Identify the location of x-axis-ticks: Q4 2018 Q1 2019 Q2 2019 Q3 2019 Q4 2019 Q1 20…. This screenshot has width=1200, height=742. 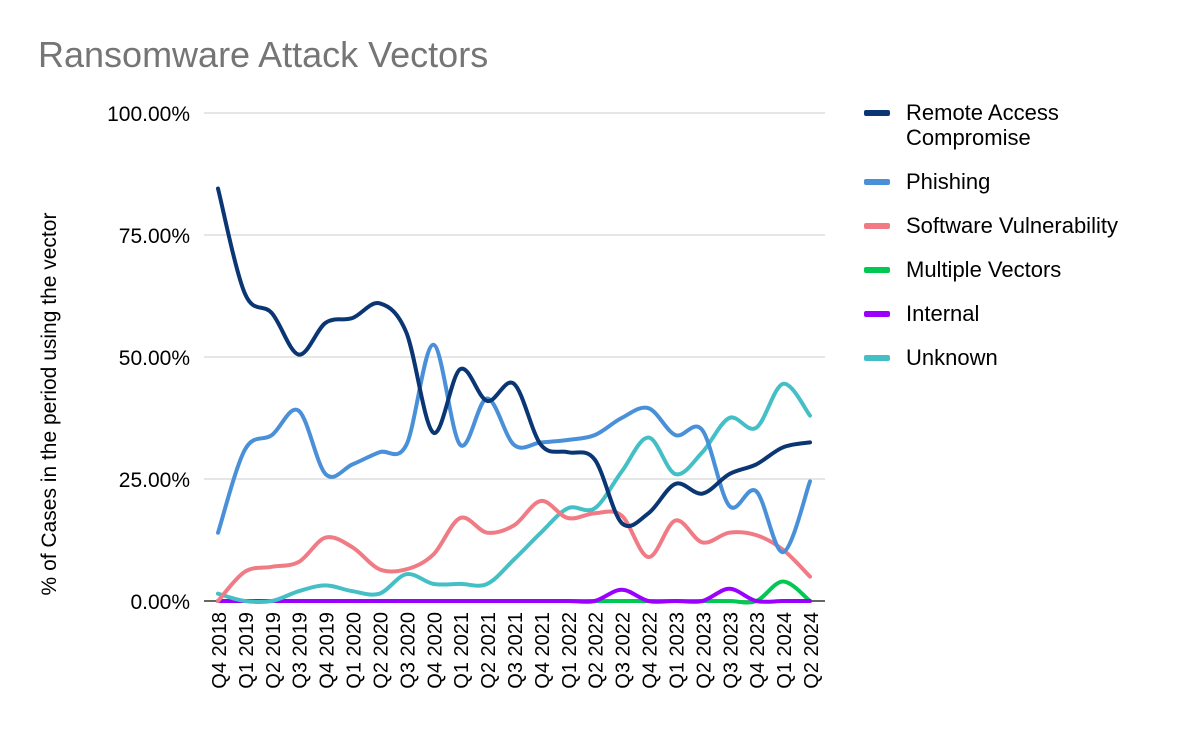
(516, 650).